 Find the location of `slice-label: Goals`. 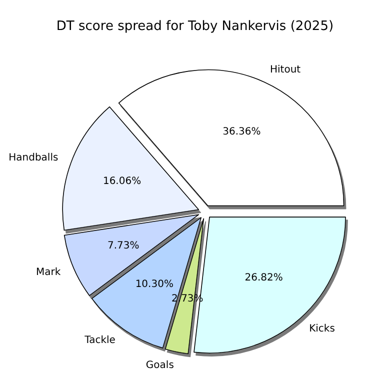

slice-label: Goals is located at coordinates (160, 366).